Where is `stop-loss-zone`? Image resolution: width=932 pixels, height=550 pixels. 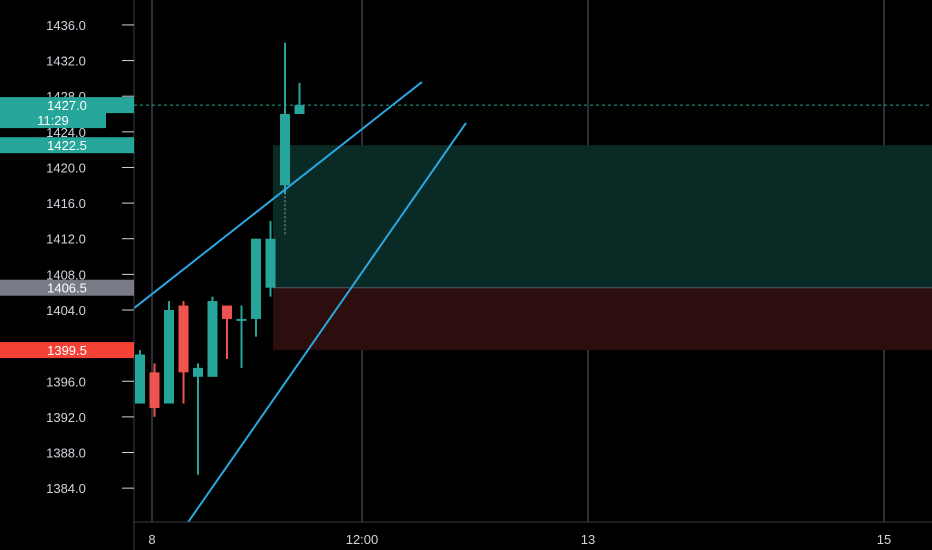
stop-loss-zone is located at coordinates (602, 319).